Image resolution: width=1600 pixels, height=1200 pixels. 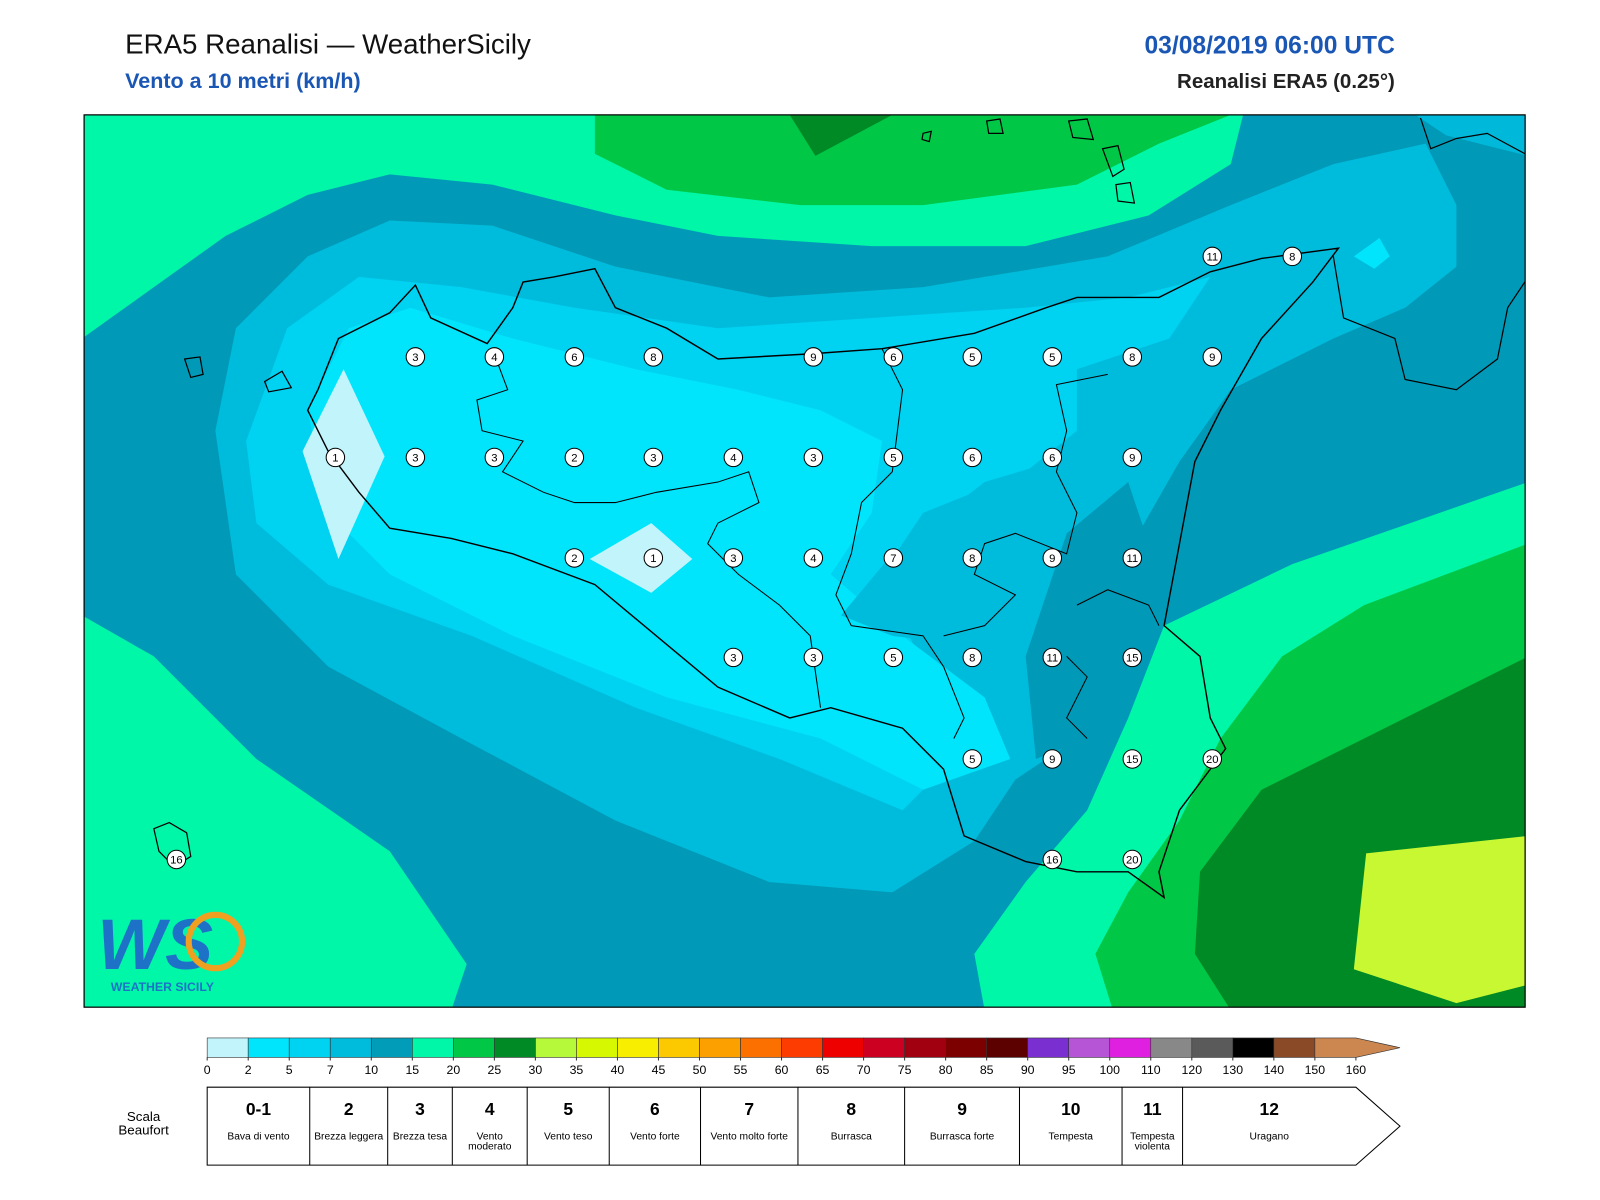 What do you see at coordinates (248, 1070) in the screenshot?
I see `colorbar-tick-label: 2` at bounding box center [248, 1070].